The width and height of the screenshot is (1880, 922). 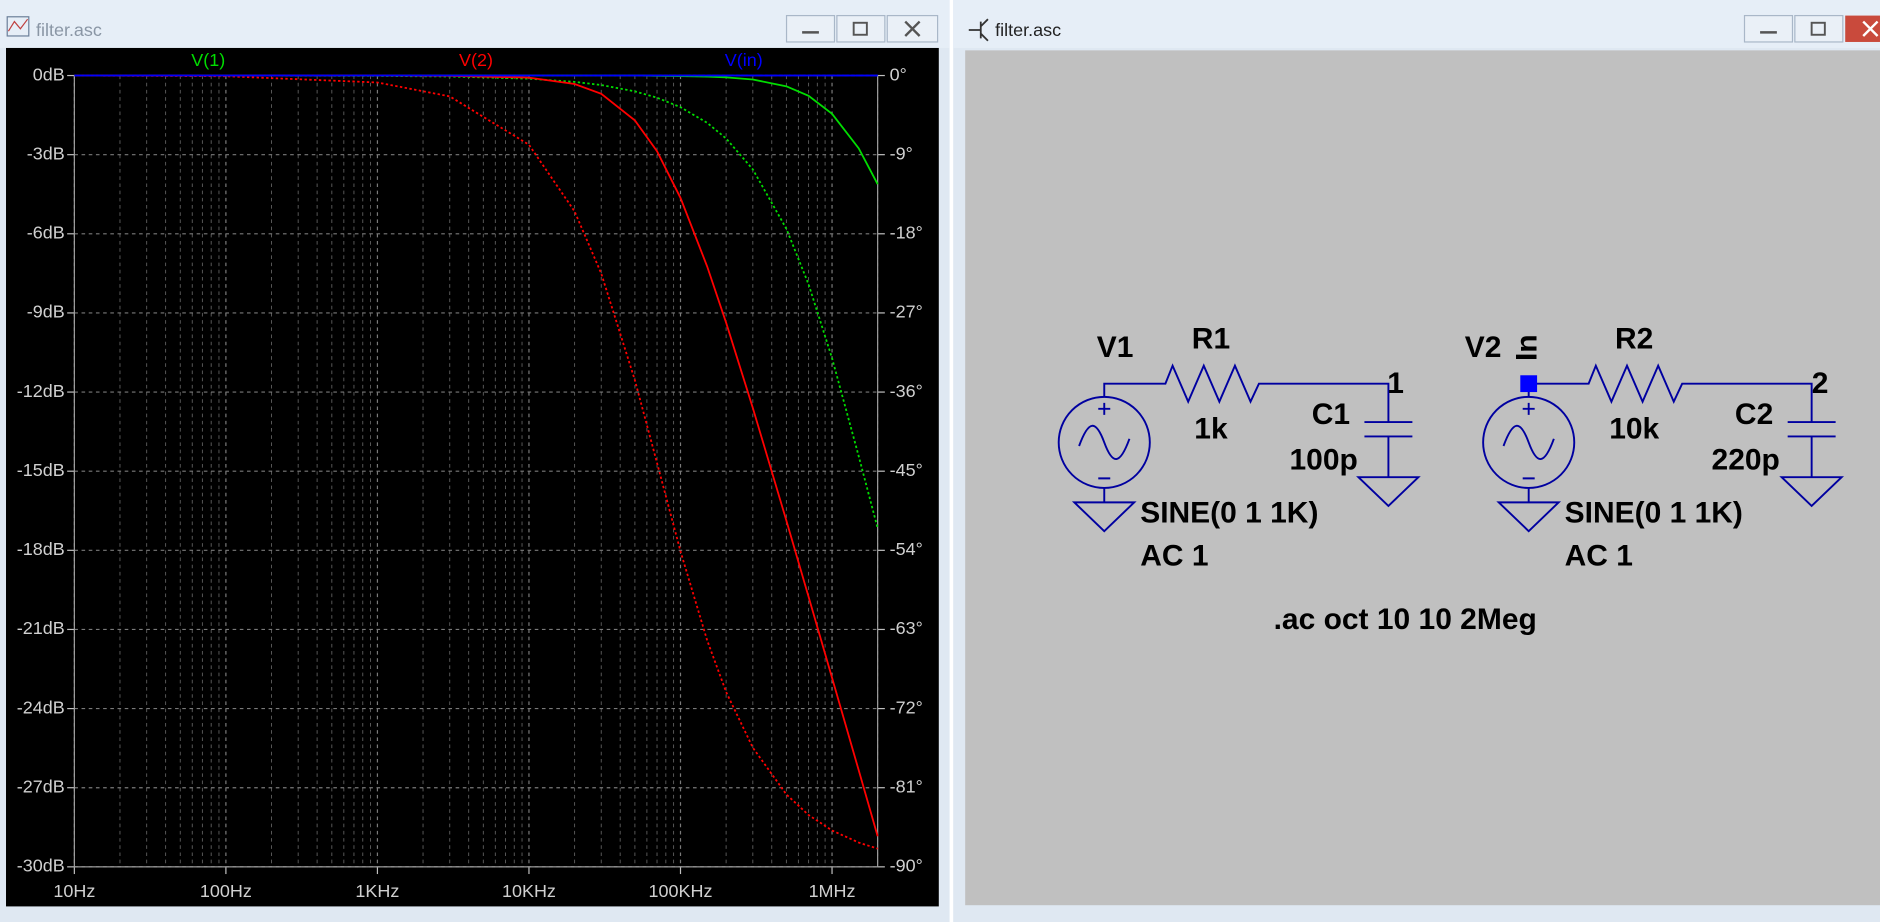 What do you see at coordinates (906, 786) in the screenshot?
I see `y2-tick-label: -81°` at bounding box center [906, 786].